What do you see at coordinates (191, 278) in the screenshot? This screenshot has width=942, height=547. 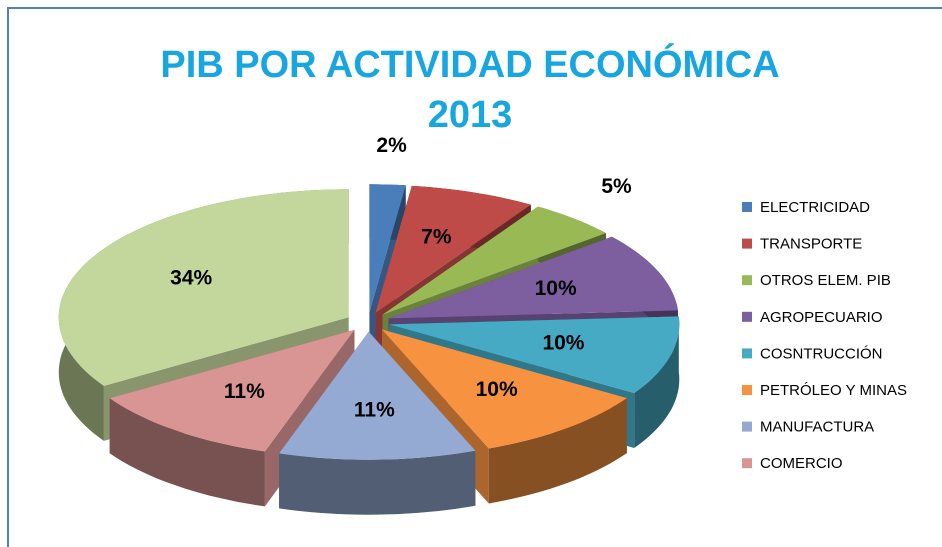 I see `data-label: 34%` at bounding box center [191, 278].